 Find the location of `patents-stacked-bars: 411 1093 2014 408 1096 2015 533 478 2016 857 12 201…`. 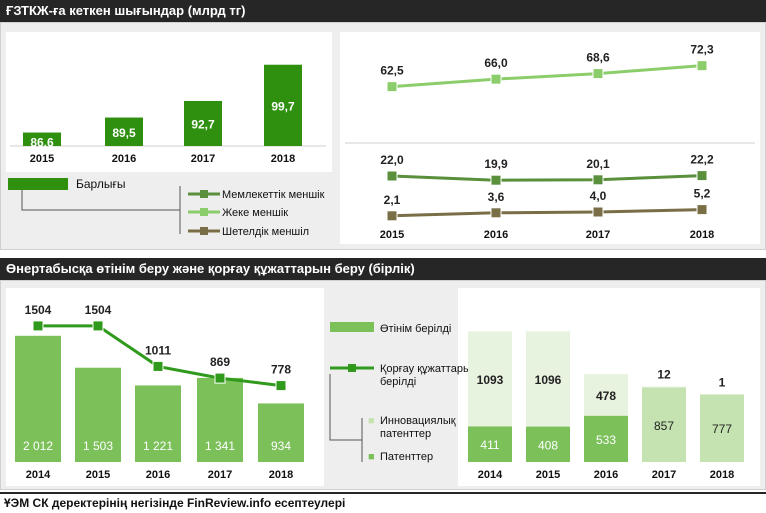

patents-stacked-bars: 411 1093 2014 408 1096 2015 533 478 2016 857 12 201… is located at coordinates (606, 406).